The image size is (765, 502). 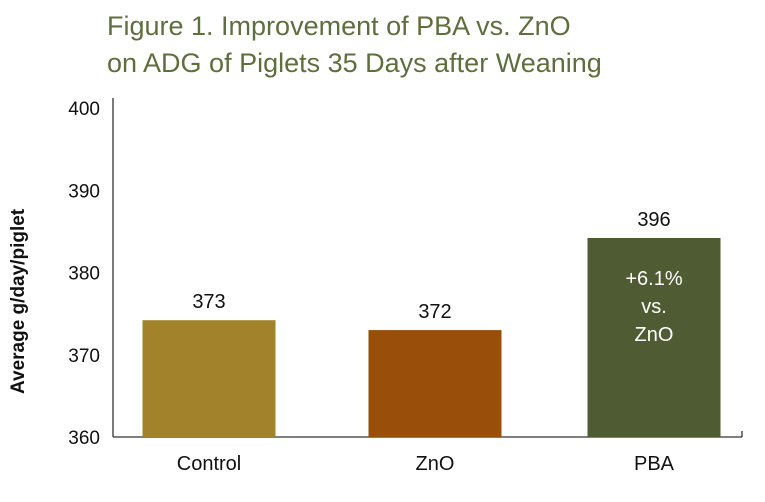 I want to click on data-label-pba: 396, so click(x=653, y=220).